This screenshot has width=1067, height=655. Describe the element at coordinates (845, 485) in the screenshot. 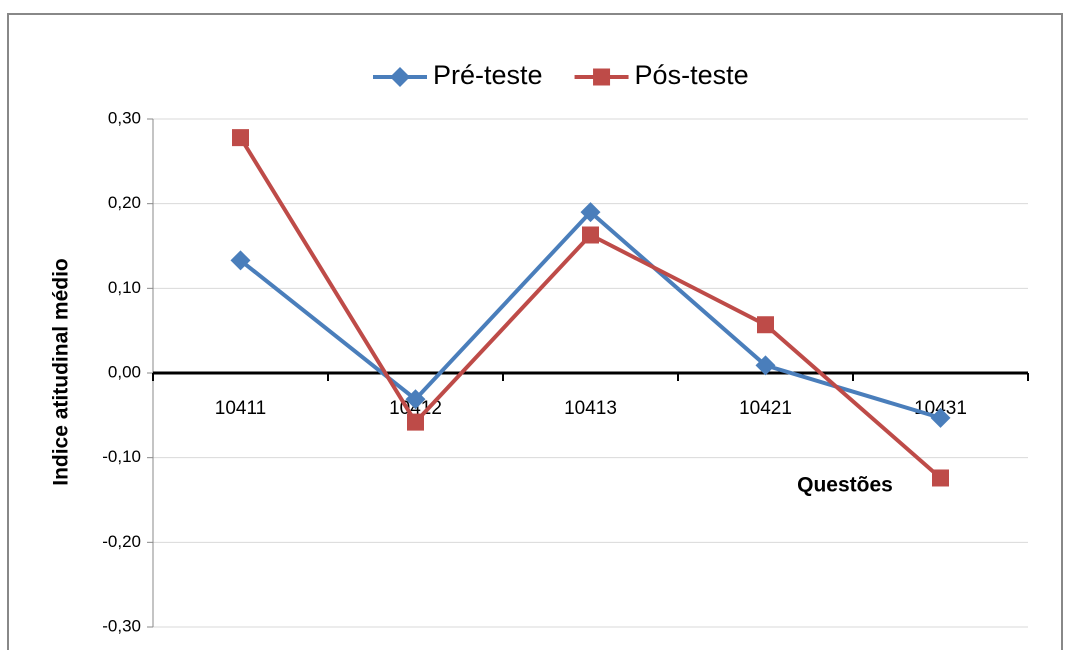

I see `x-axis-label: Questões` at that location.